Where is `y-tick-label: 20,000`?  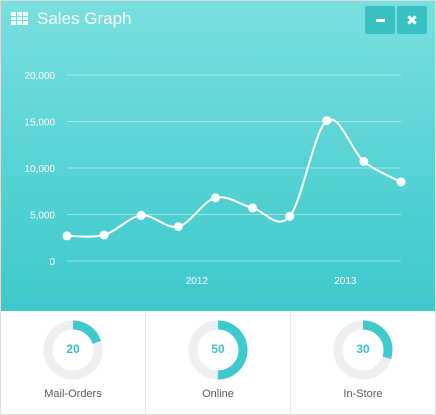
y-tick-label: 20,000 is located at coordinates (39, 76).